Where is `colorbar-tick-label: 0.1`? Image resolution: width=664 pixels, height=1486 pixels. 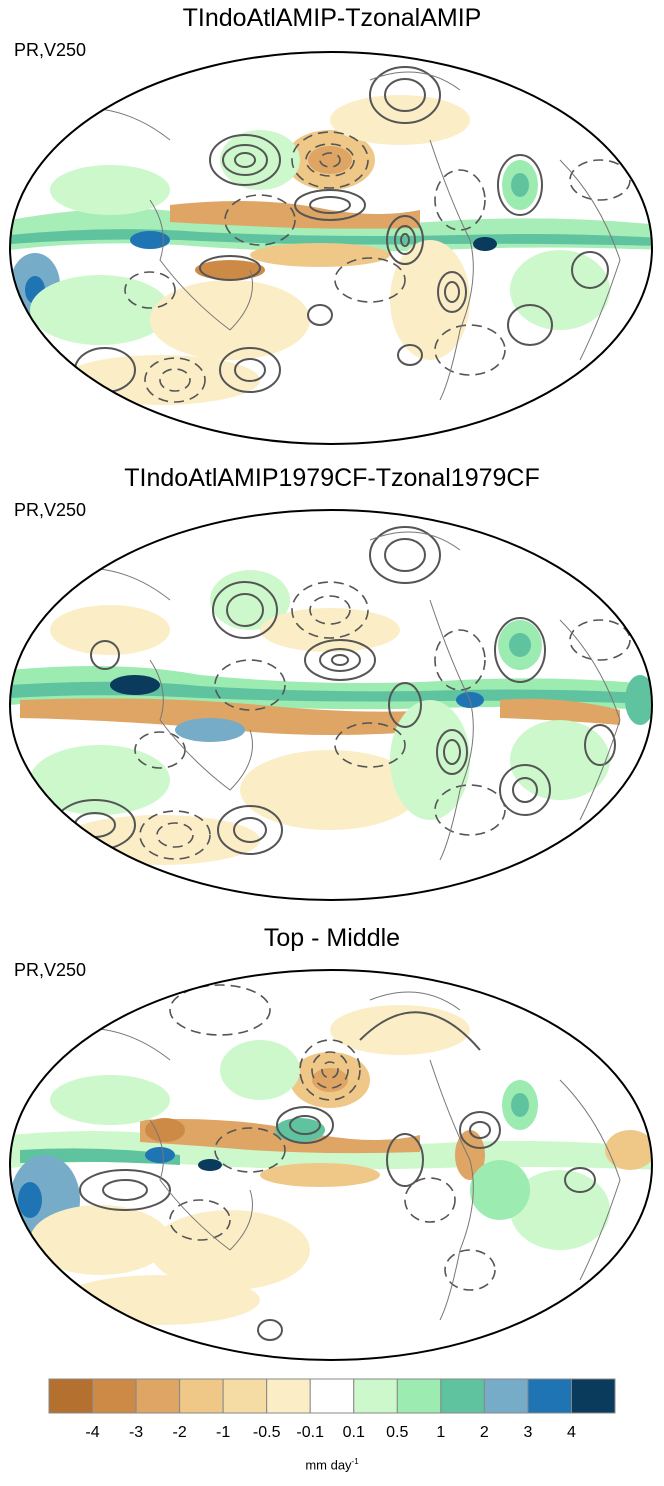 colorbar-tick-label: 0.1 is located at coordinates (353, 1432).